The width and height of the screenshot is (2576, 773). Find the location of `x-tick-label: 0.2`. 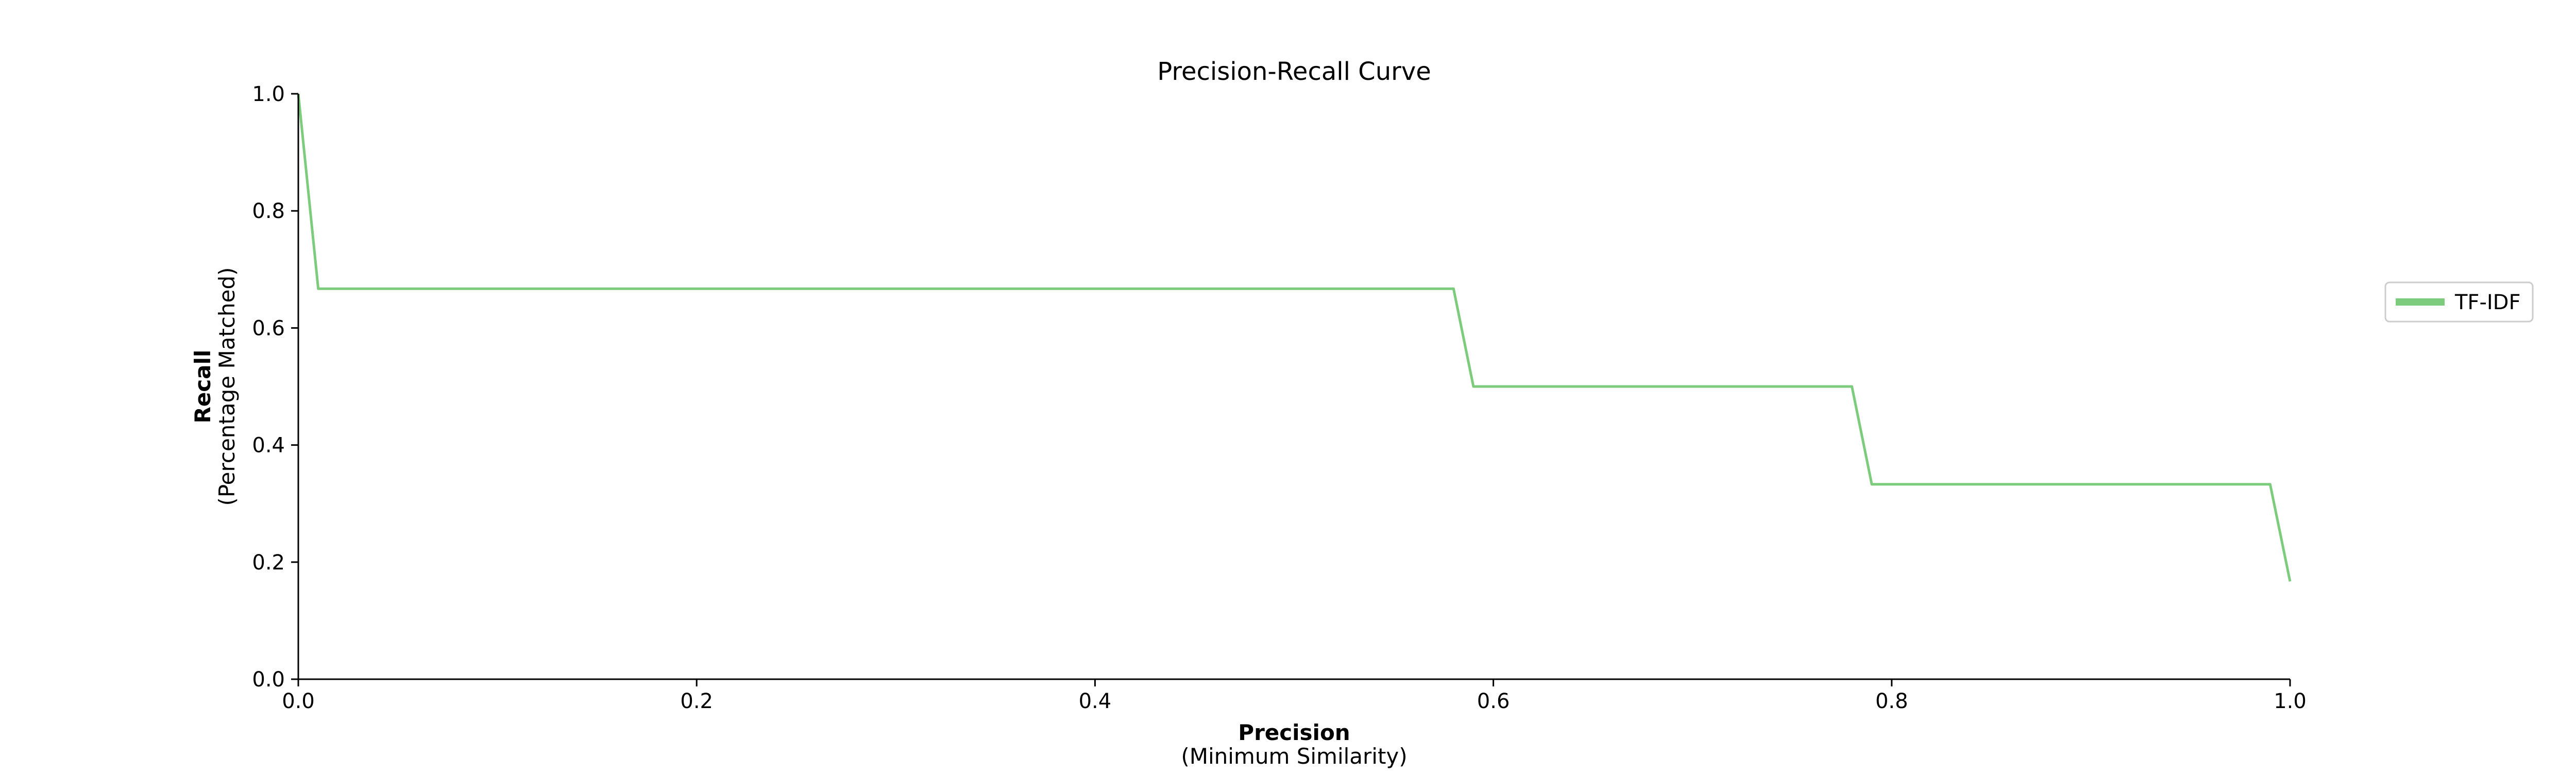

x-tick-label: 0.2 is located at coordinates (696, 701).